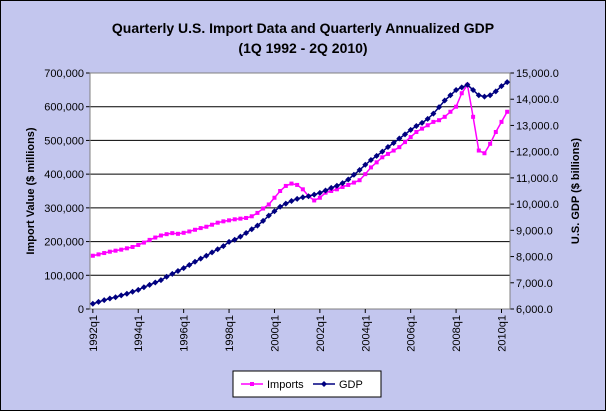  I want to click on x-tick-label: 2004q1, so click(366, 333).